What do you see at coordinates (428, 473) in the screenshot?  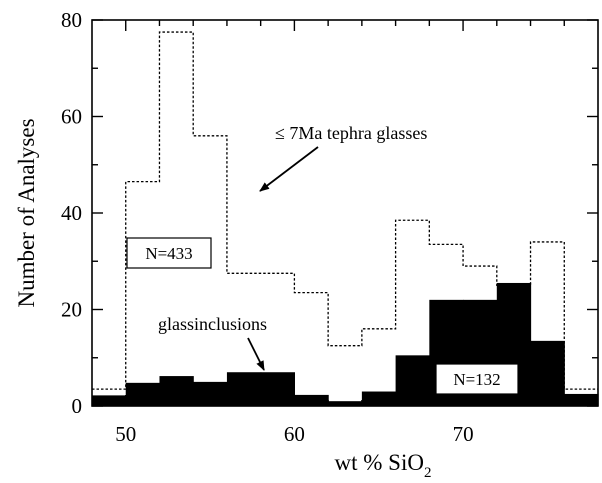 I see `x-axis-title-subscript: 2` at bounding box center [428, 473].